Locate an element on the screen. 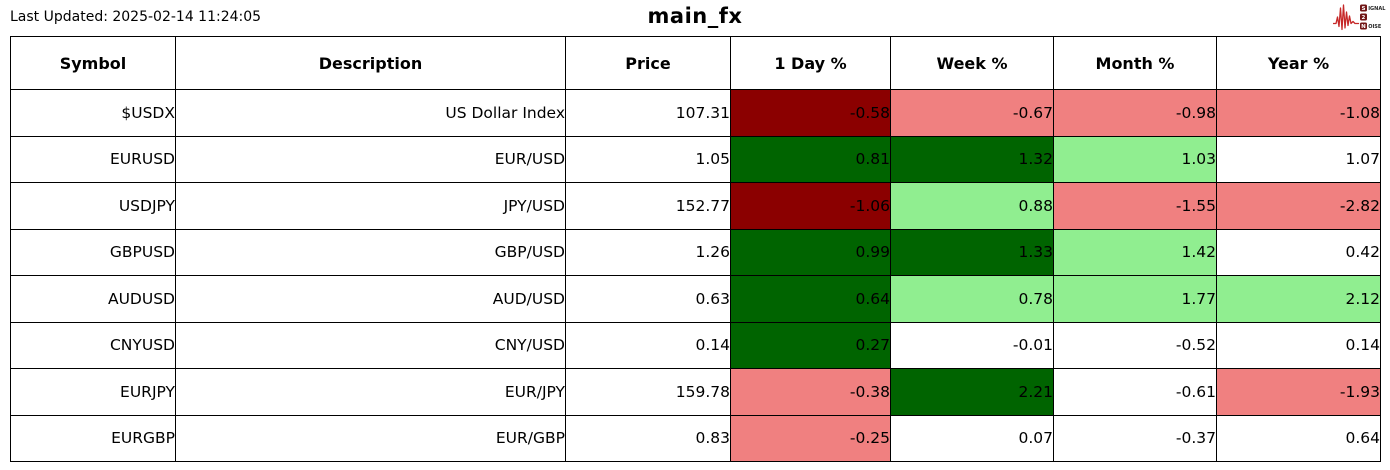  symbol-cell: $USDX is located at coordinates (93, 113).